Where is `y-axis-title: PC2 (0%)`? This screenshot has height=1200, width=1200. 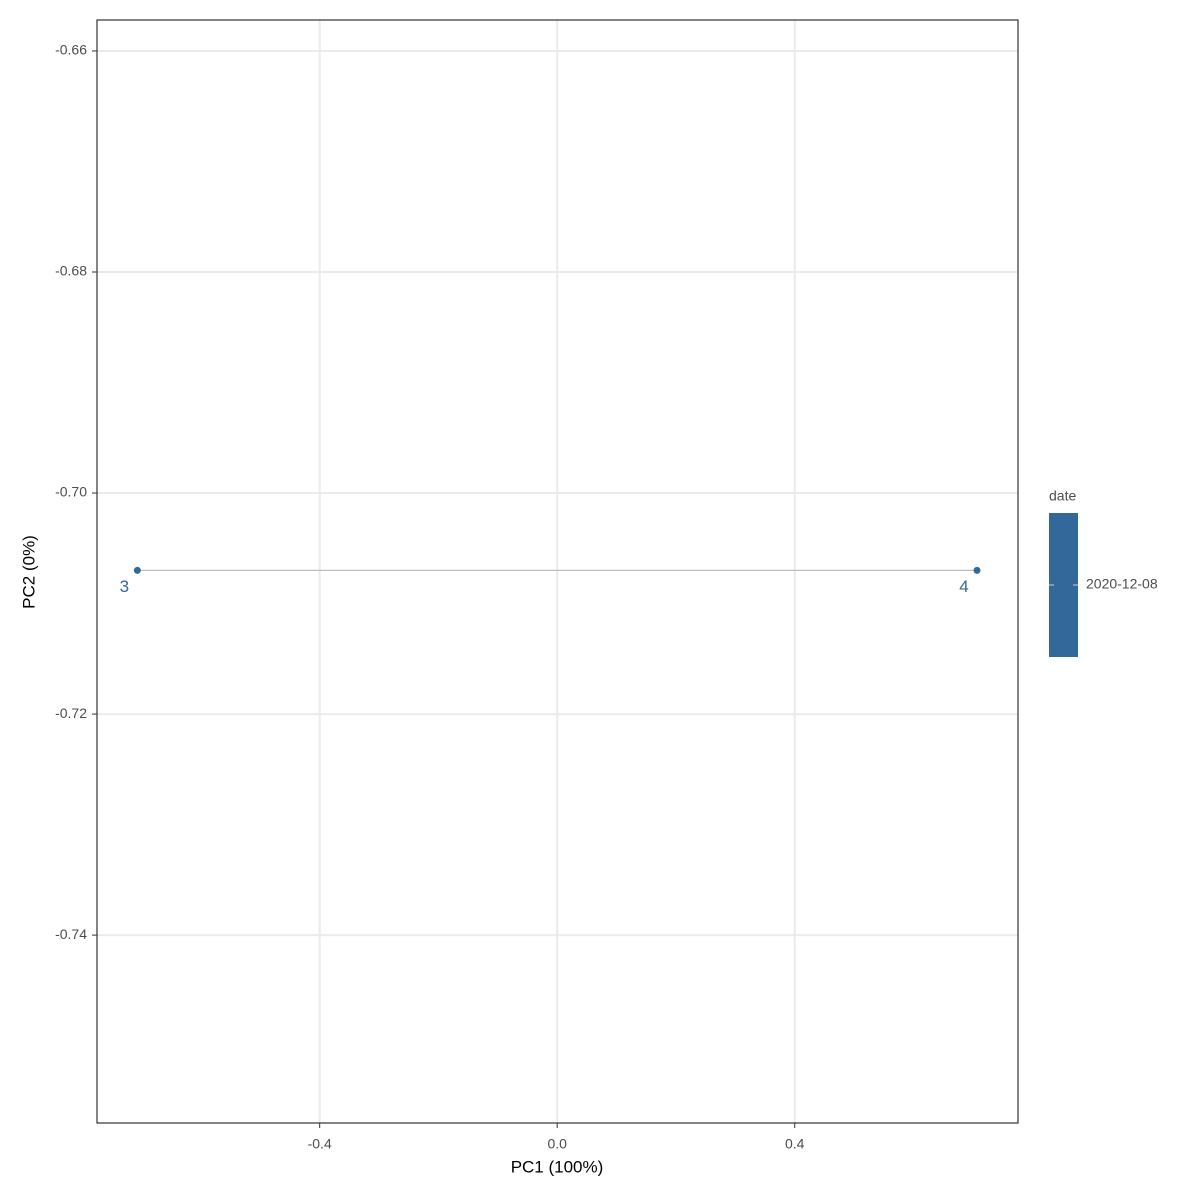 y-axis-title: PC2 (0%) is located at coordinates (28, 572).